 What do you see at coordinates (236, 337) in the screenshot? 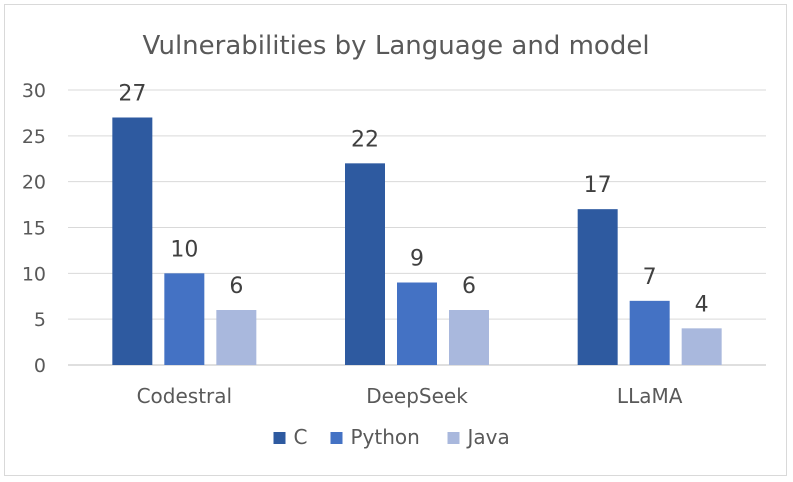
I see `bar-java-codestral` at bounding box center [236, 337].